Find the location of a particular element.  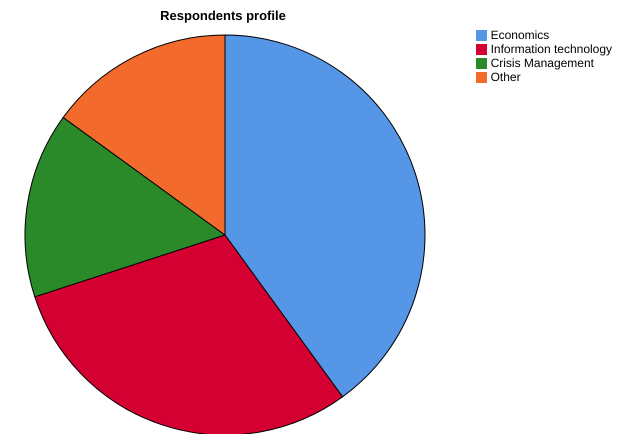

chart-title: Respondents profile is located at coordinates (223, 15).